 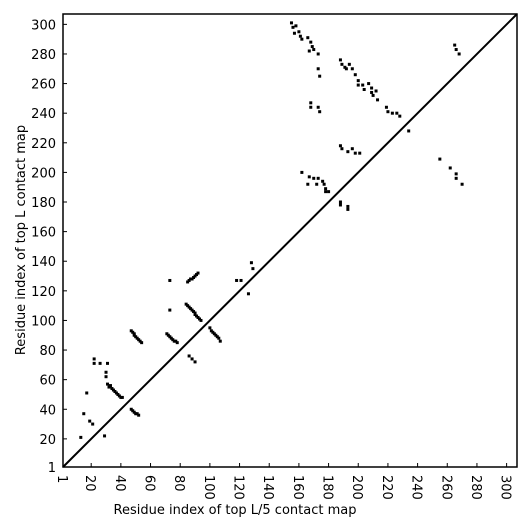 I want to click on y-tick-label: 300, so click(x=43, y=25).